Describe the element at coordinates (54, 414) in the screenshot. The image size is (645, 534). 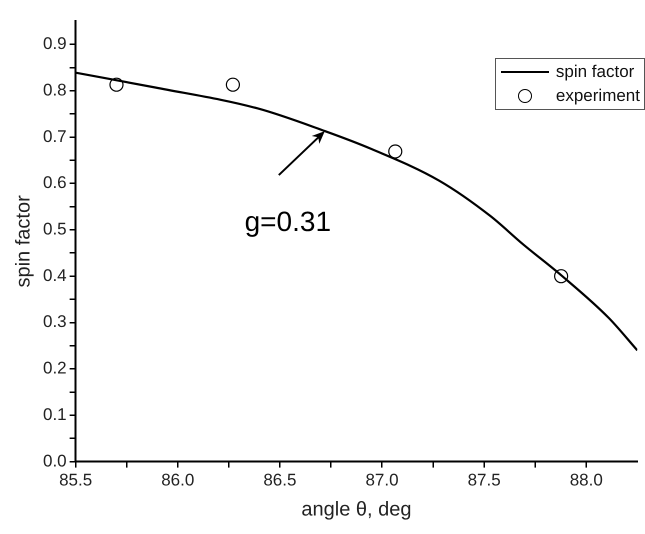
I see `y-tick-label: 0.1` at that location.